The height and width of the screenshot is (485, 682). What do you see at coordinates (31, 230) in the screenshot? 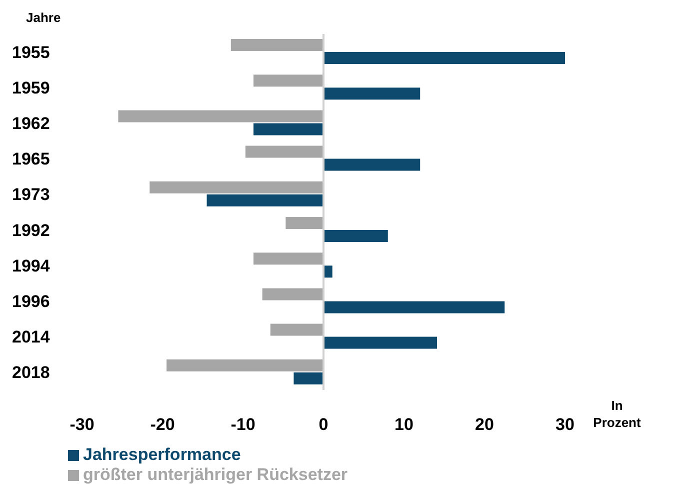
I see `y-tick-label: 1992` at bounding box center [31, 230].